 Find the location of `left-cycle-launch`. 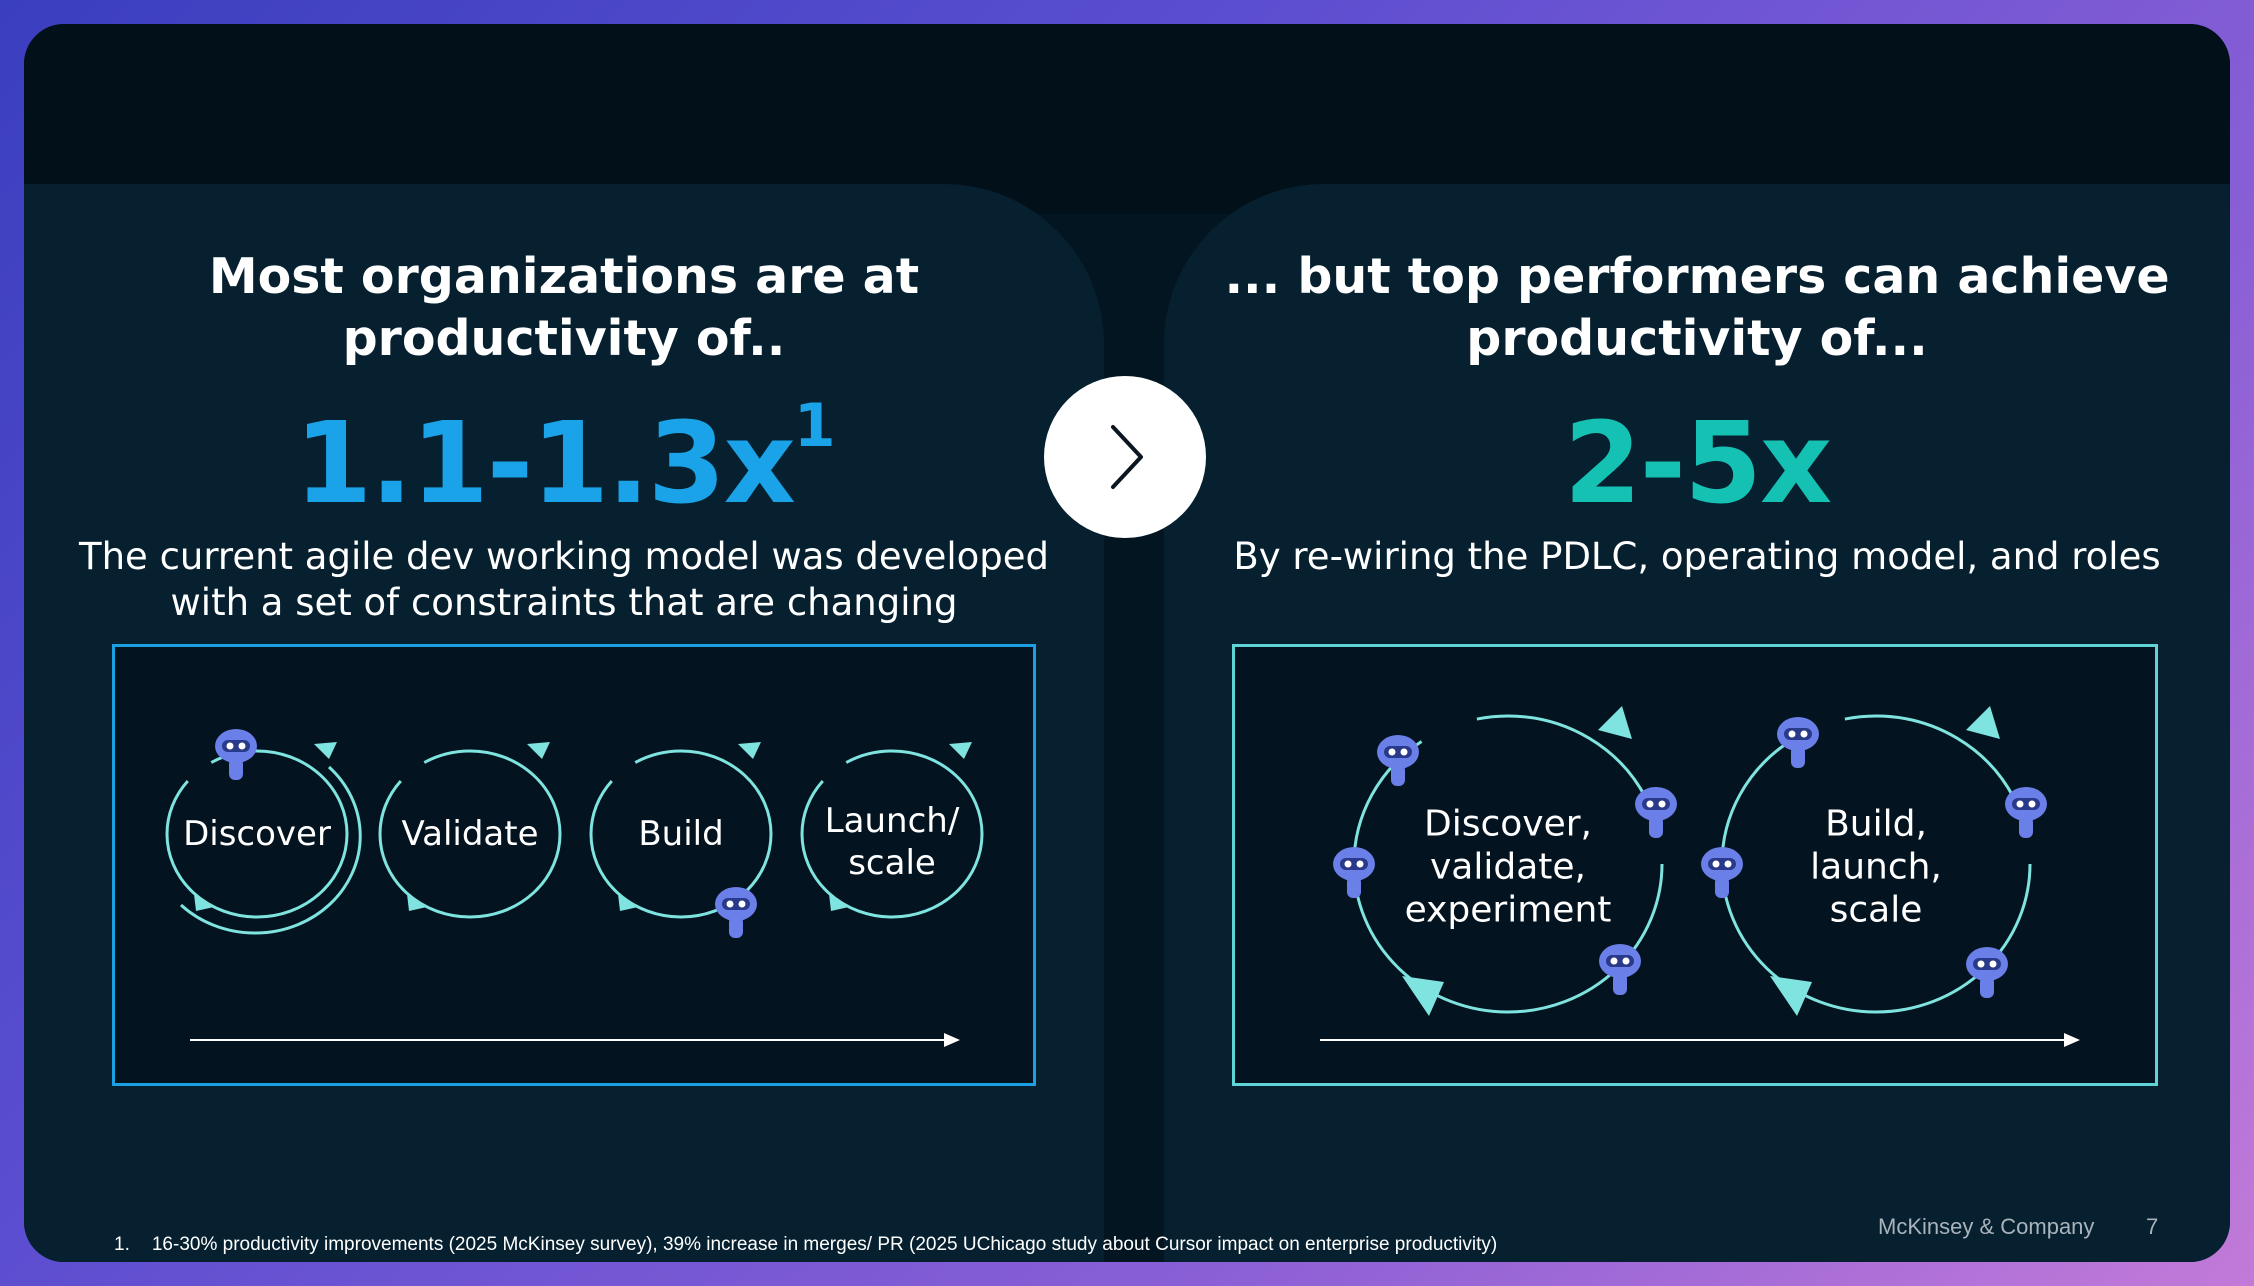

left-cycle-launch is located at coordinates (892, 830).